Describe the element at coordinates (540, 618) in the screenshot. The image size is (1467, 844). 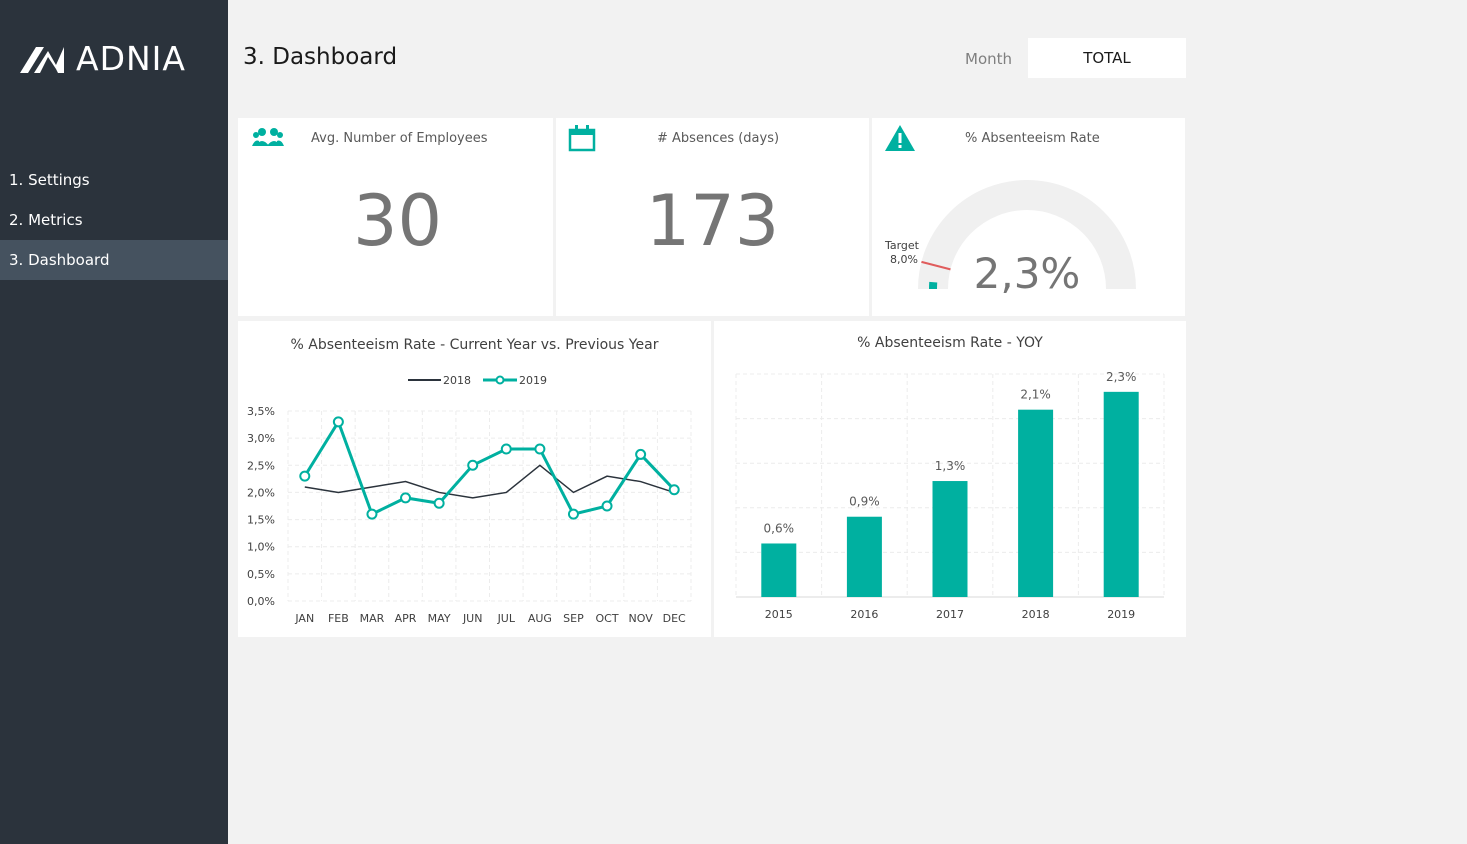
I see `line-chart-xtick-label: AUG` at that location.